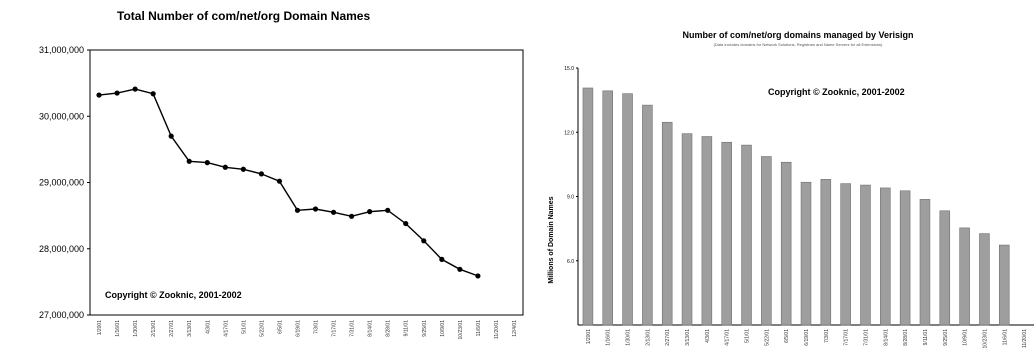 Image resolution: width=1034 pixels, height=360 pixels. I want to click on x-tick-label: 4/17/01, so click(226, 328).